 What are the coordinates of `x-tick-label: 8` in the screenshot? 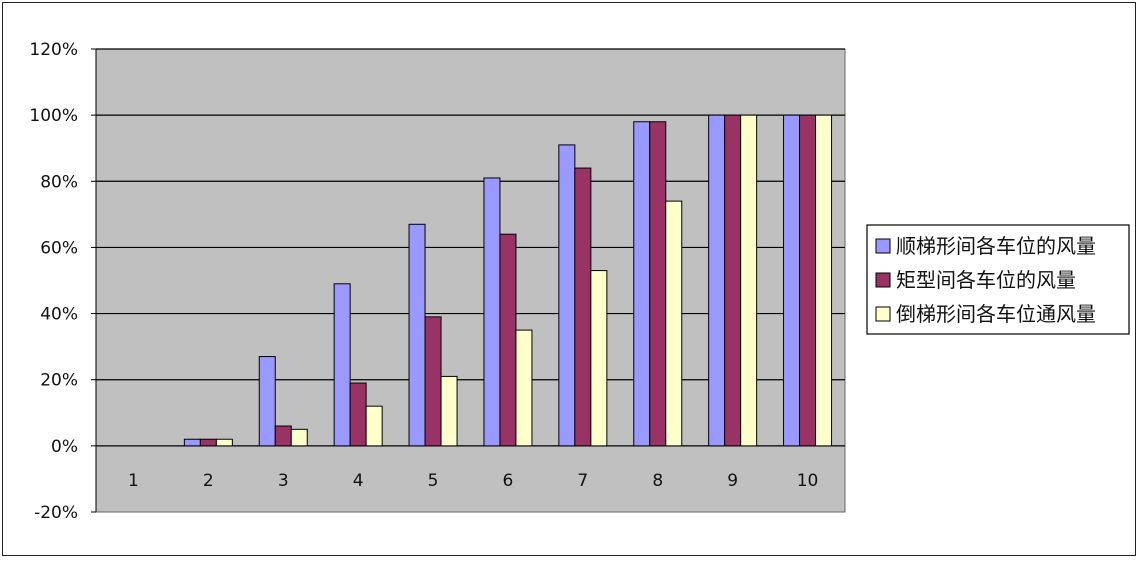 It's located at (657, 481).